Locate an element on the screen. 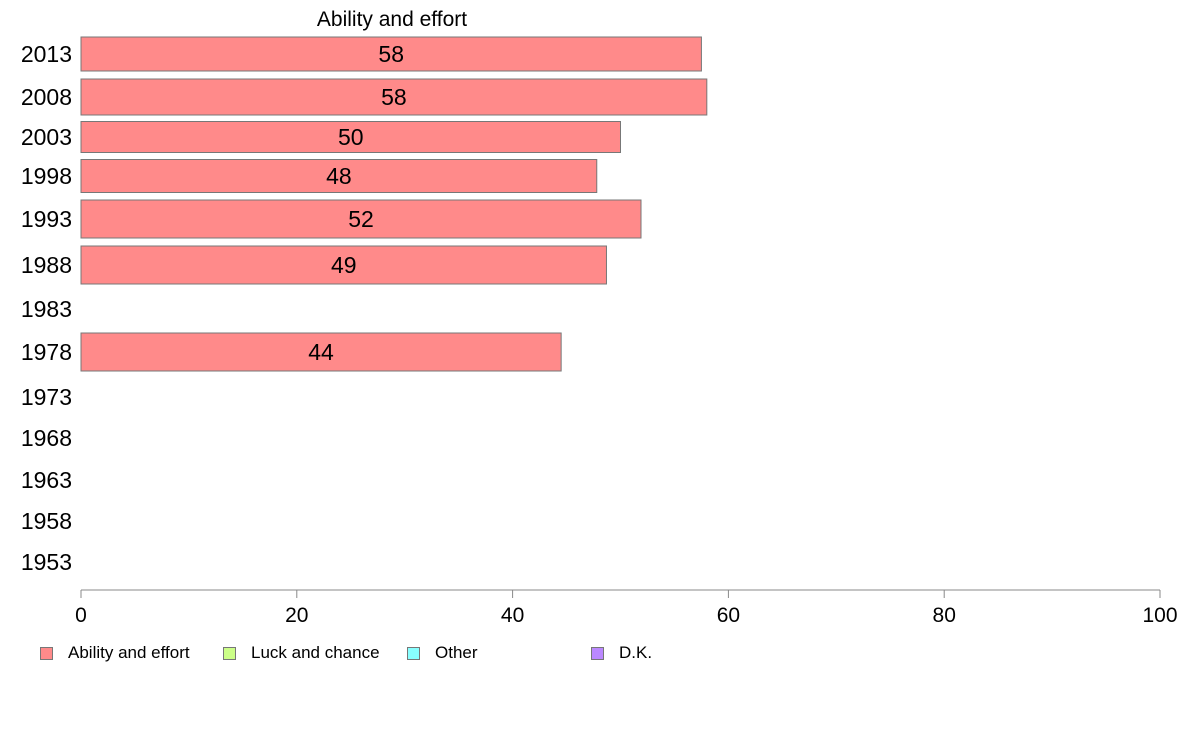 The width and height of the screenshot is (1188, 736). legend-item-other: Other is located at coordinates (442, 653).